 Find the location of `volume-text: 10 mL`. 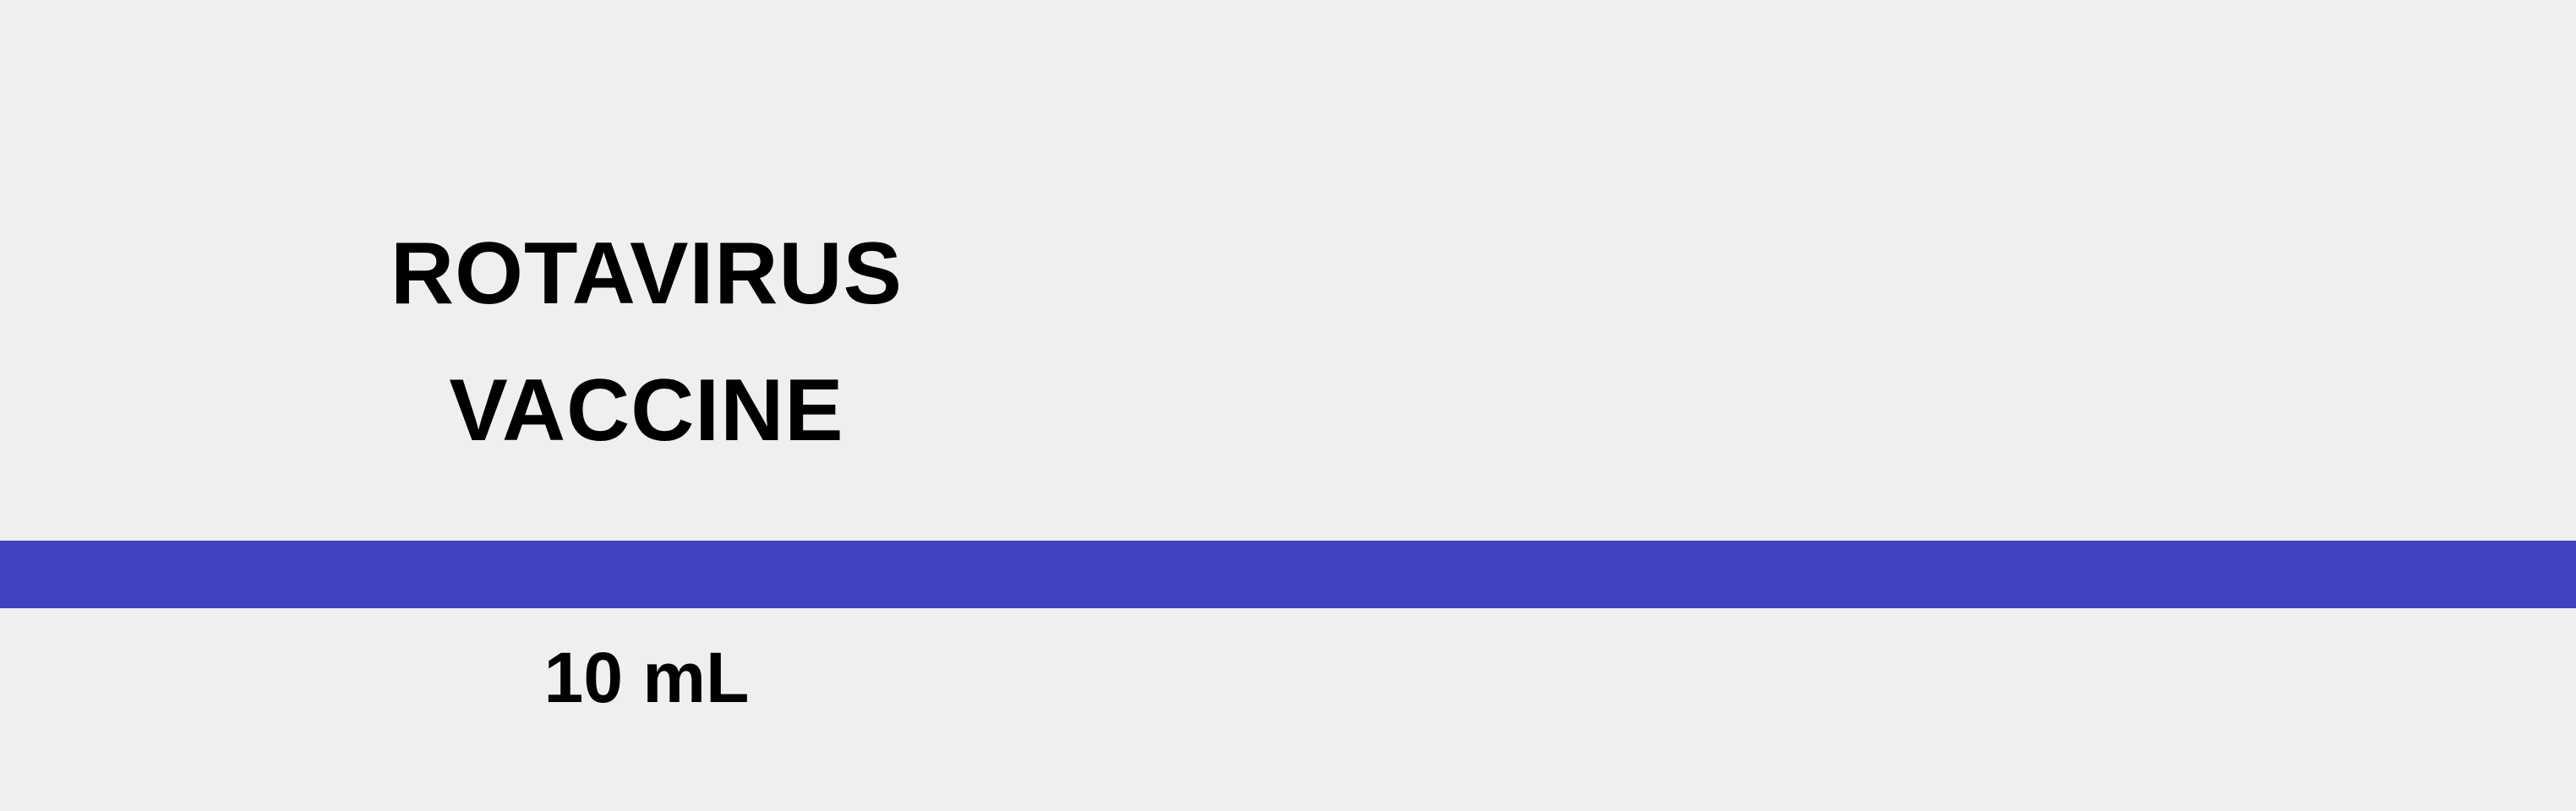

volume-text: 10 mL is located at coordinates (646, 678).